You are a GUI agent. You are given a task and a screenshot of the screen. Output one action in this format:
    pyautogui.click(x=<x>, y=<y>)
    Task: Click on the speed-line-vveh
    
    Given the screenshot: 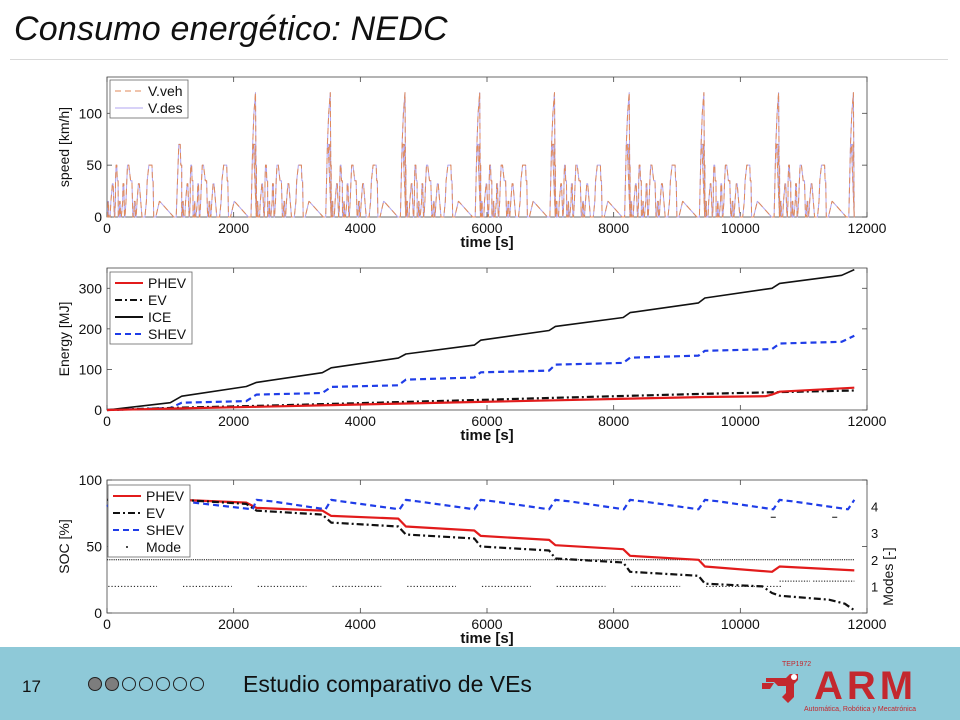 What is the action you would take?
    pyautogui.click(x=481, y=155)
    